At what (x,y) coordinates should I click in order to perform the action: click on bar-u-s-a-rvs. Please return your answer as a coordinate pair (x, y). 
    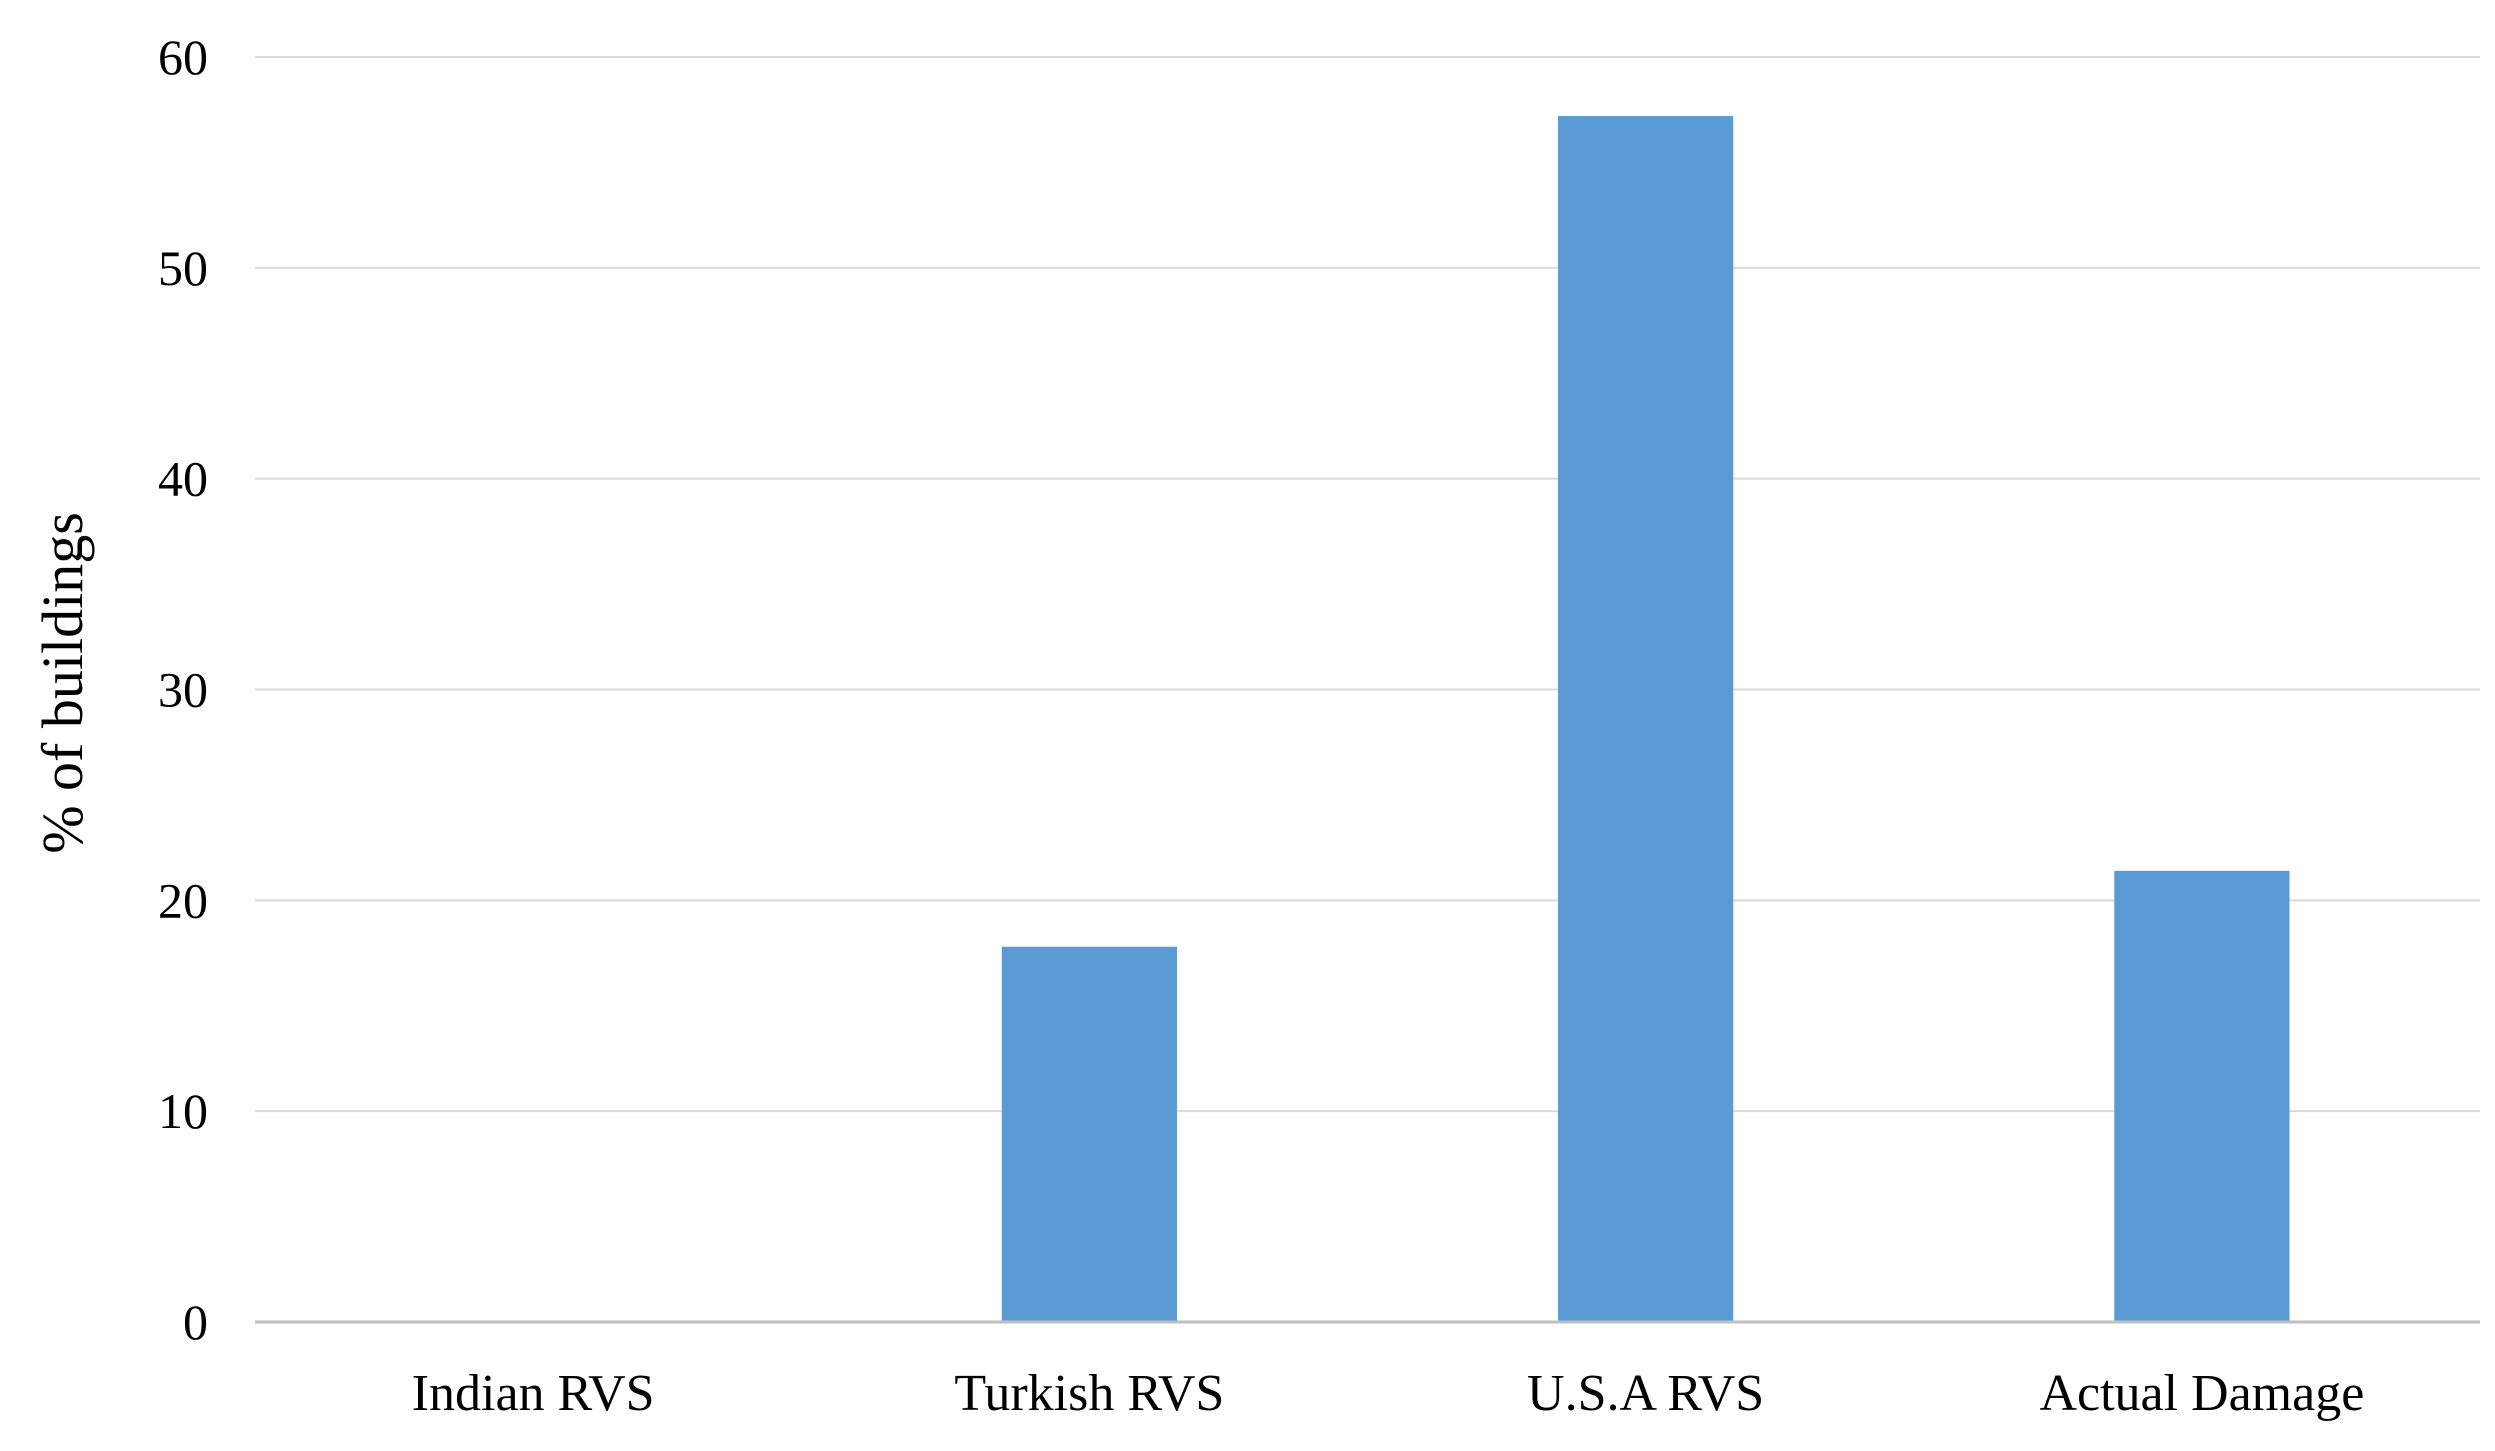
    Looking at the image, I should click on (1646, 719).